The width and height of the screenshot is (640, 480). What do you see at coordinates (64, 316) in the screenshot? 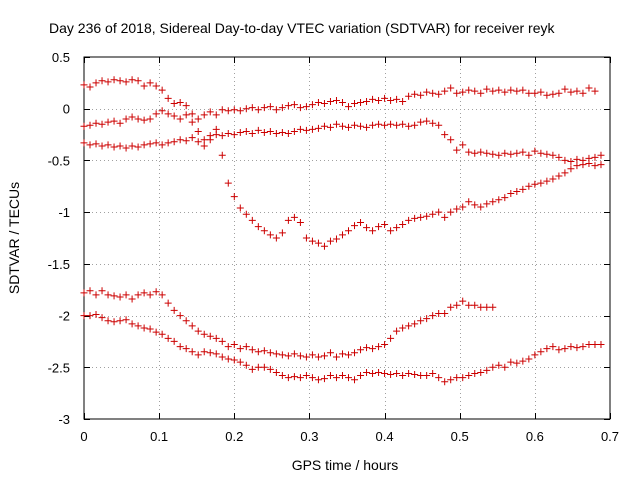
I see `y-tick-label: -2` at bounding box center [64, 316].